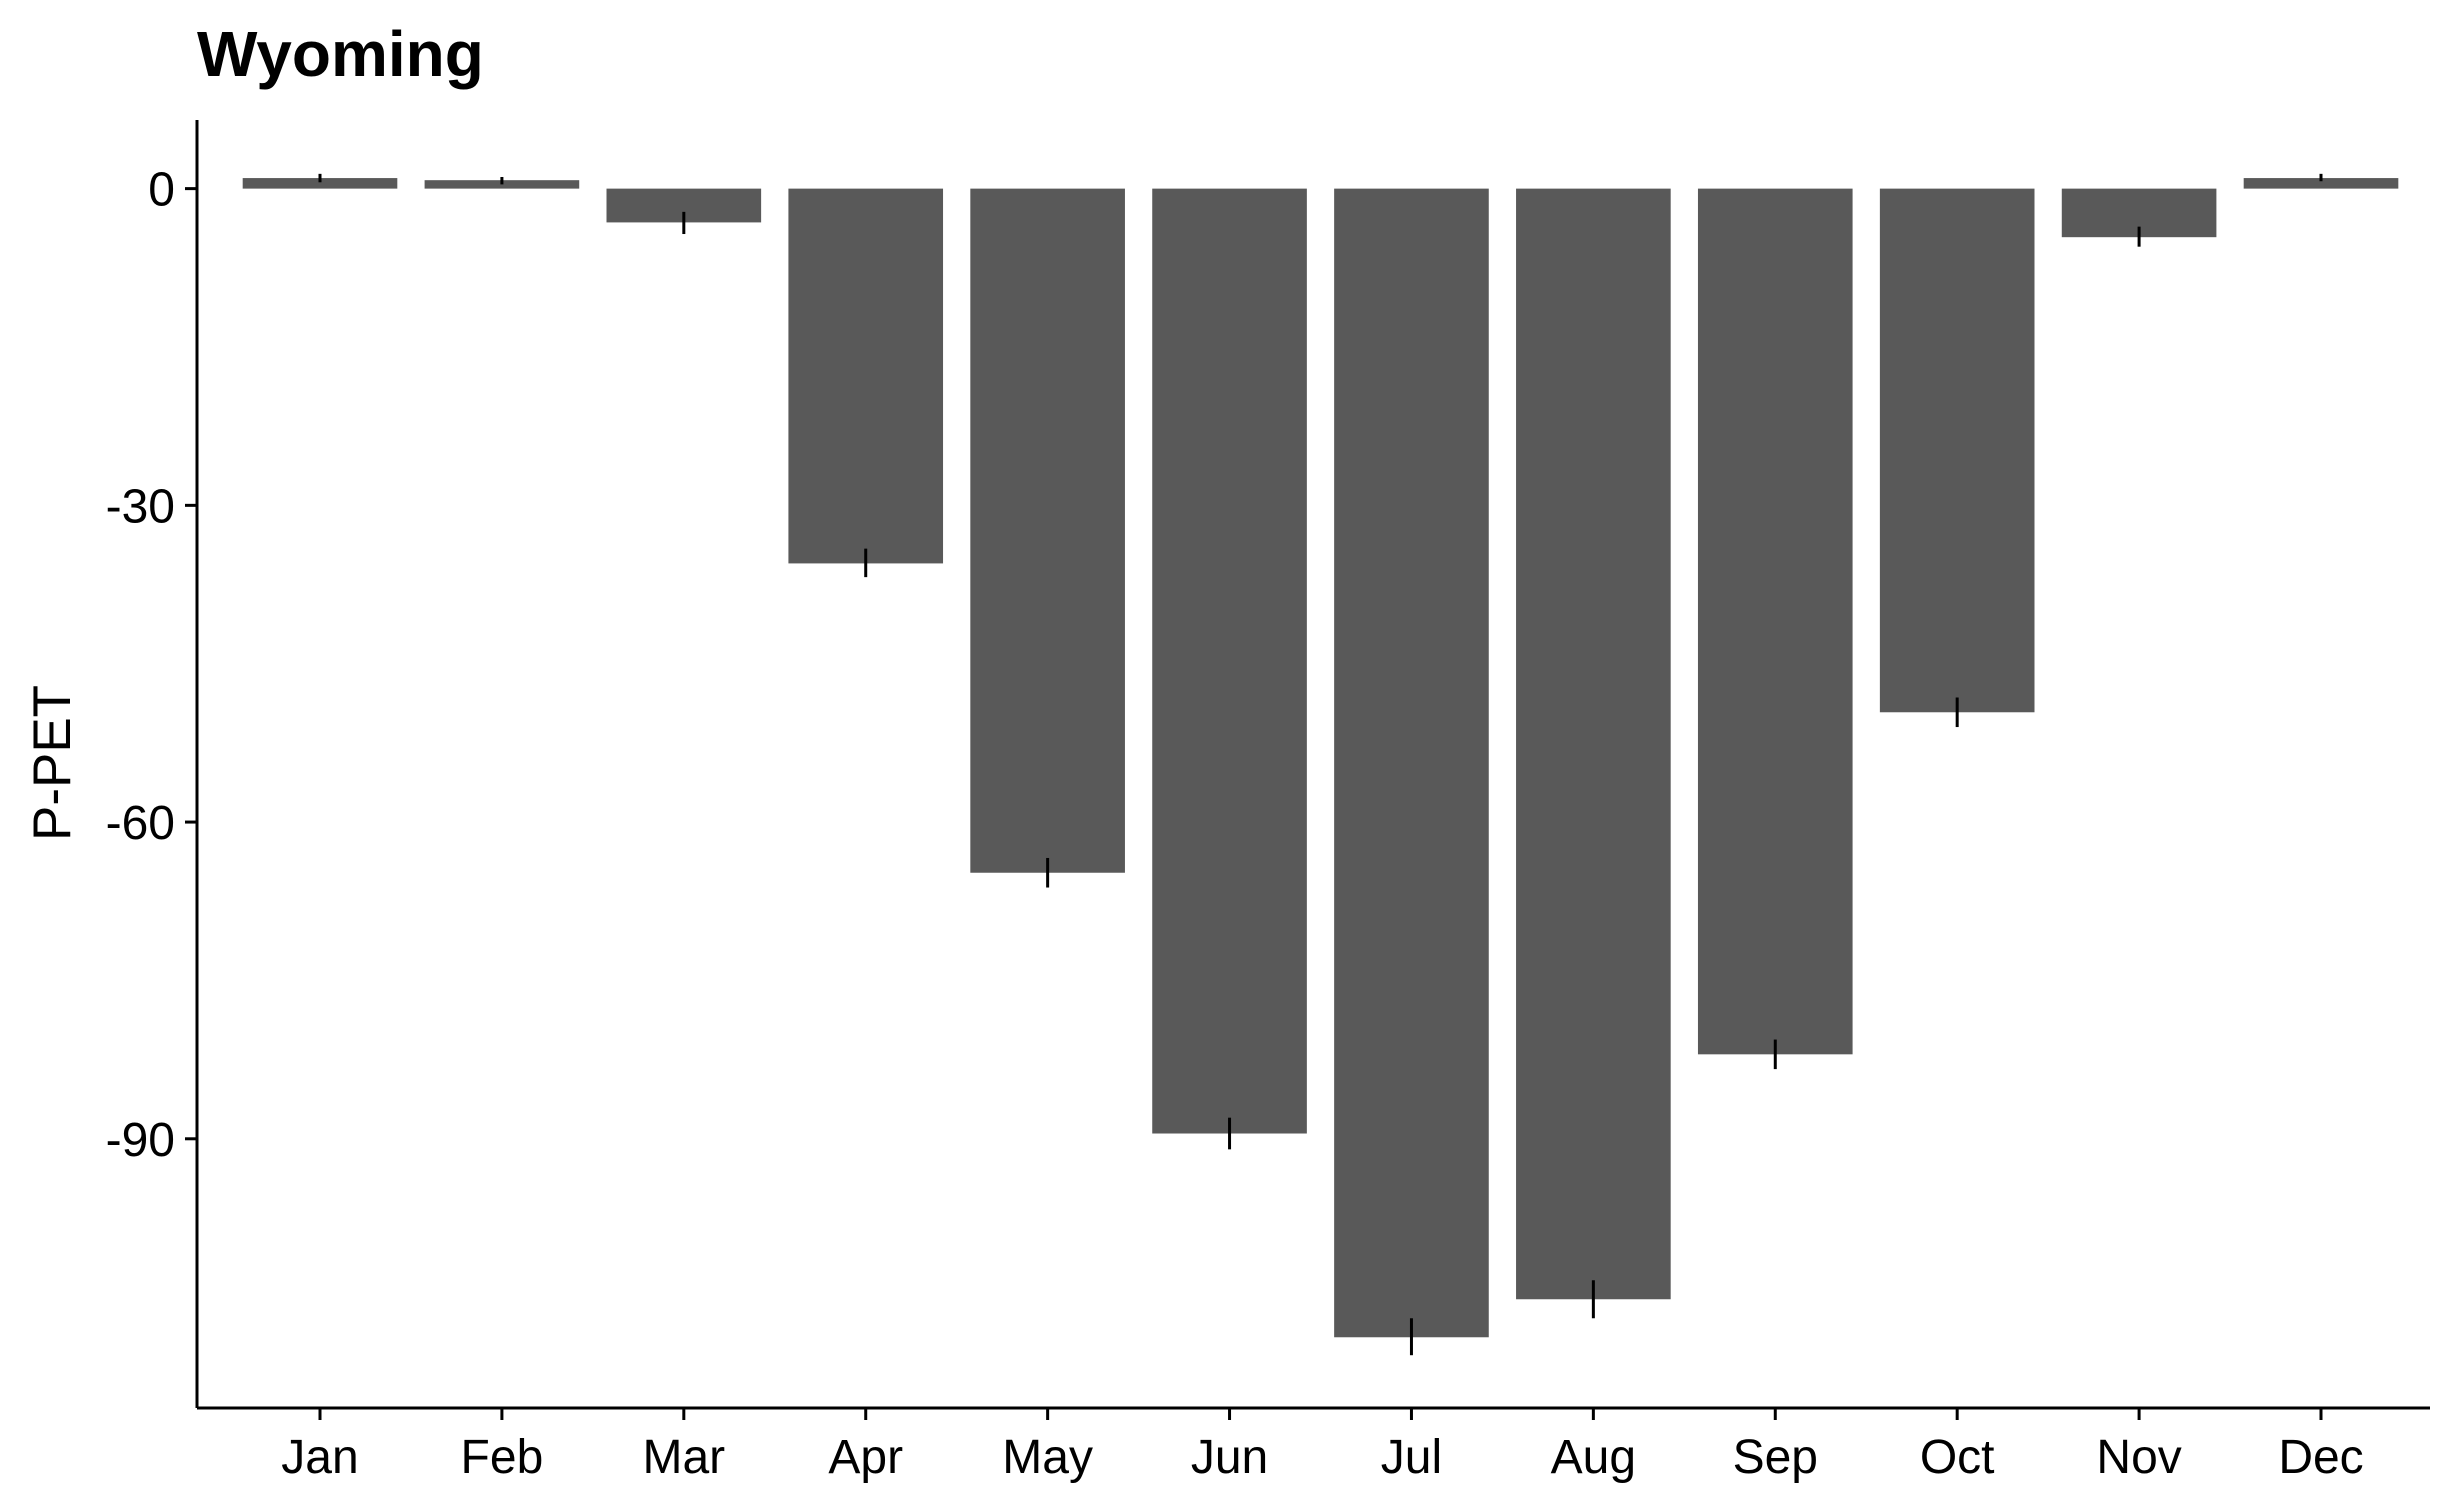 This screenshot has height=1511, width=2459. Describe the element at coordinates (1411, 1457) in the screenshot. I see `x-tick-label-jul: Jul` at that location.